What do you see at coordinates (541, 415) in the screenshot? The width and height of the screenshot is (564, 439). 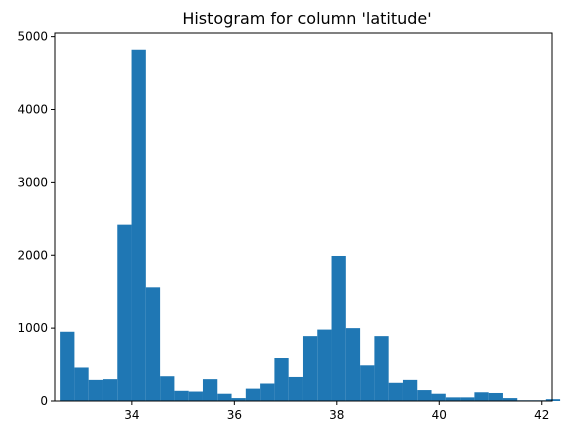 I see `x-tick-label: 42` at bounding box center [541, 415].